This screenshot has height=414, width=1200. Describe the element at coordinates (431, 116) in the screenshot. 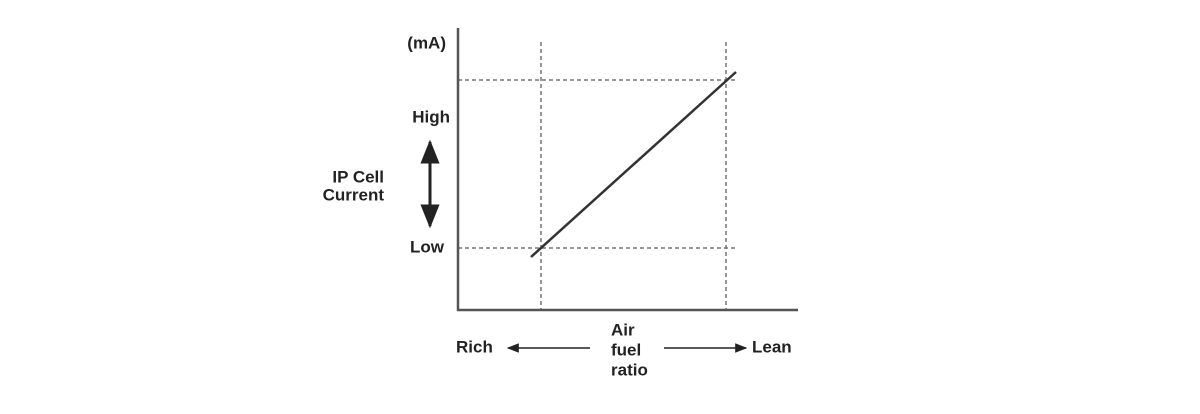

I see `high-label: High` at that location.